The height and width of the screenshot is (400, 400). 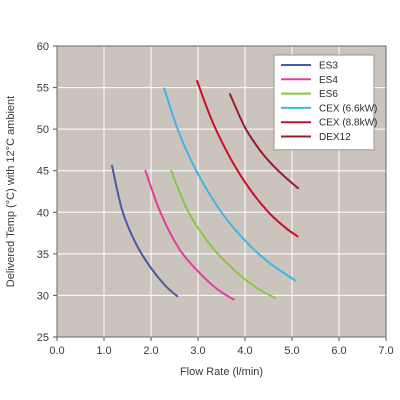 I want to click on series-line-es3, so click(x=145, y=231).